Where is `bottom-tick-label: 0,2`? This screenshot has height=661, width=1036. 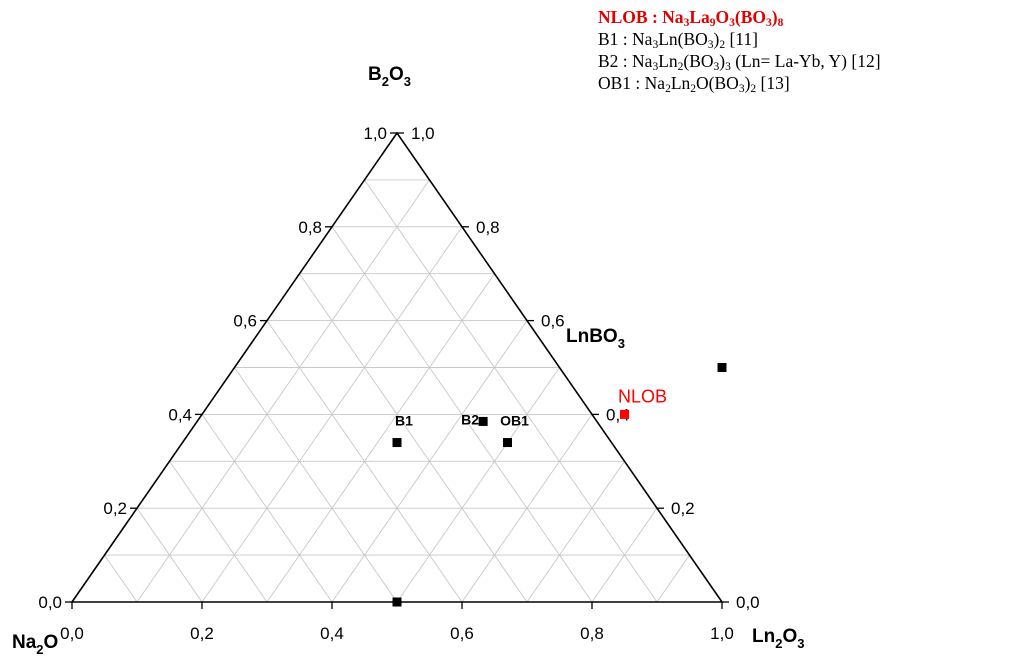
bottom-tick-label: 0,2 is located at coordinates (202, 633).